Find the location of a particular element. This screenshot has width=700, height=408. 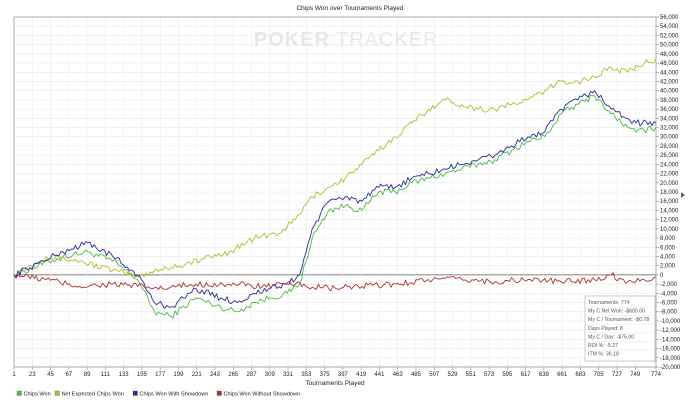

x-tick-label: 353 is located at coordinates (306, 375).